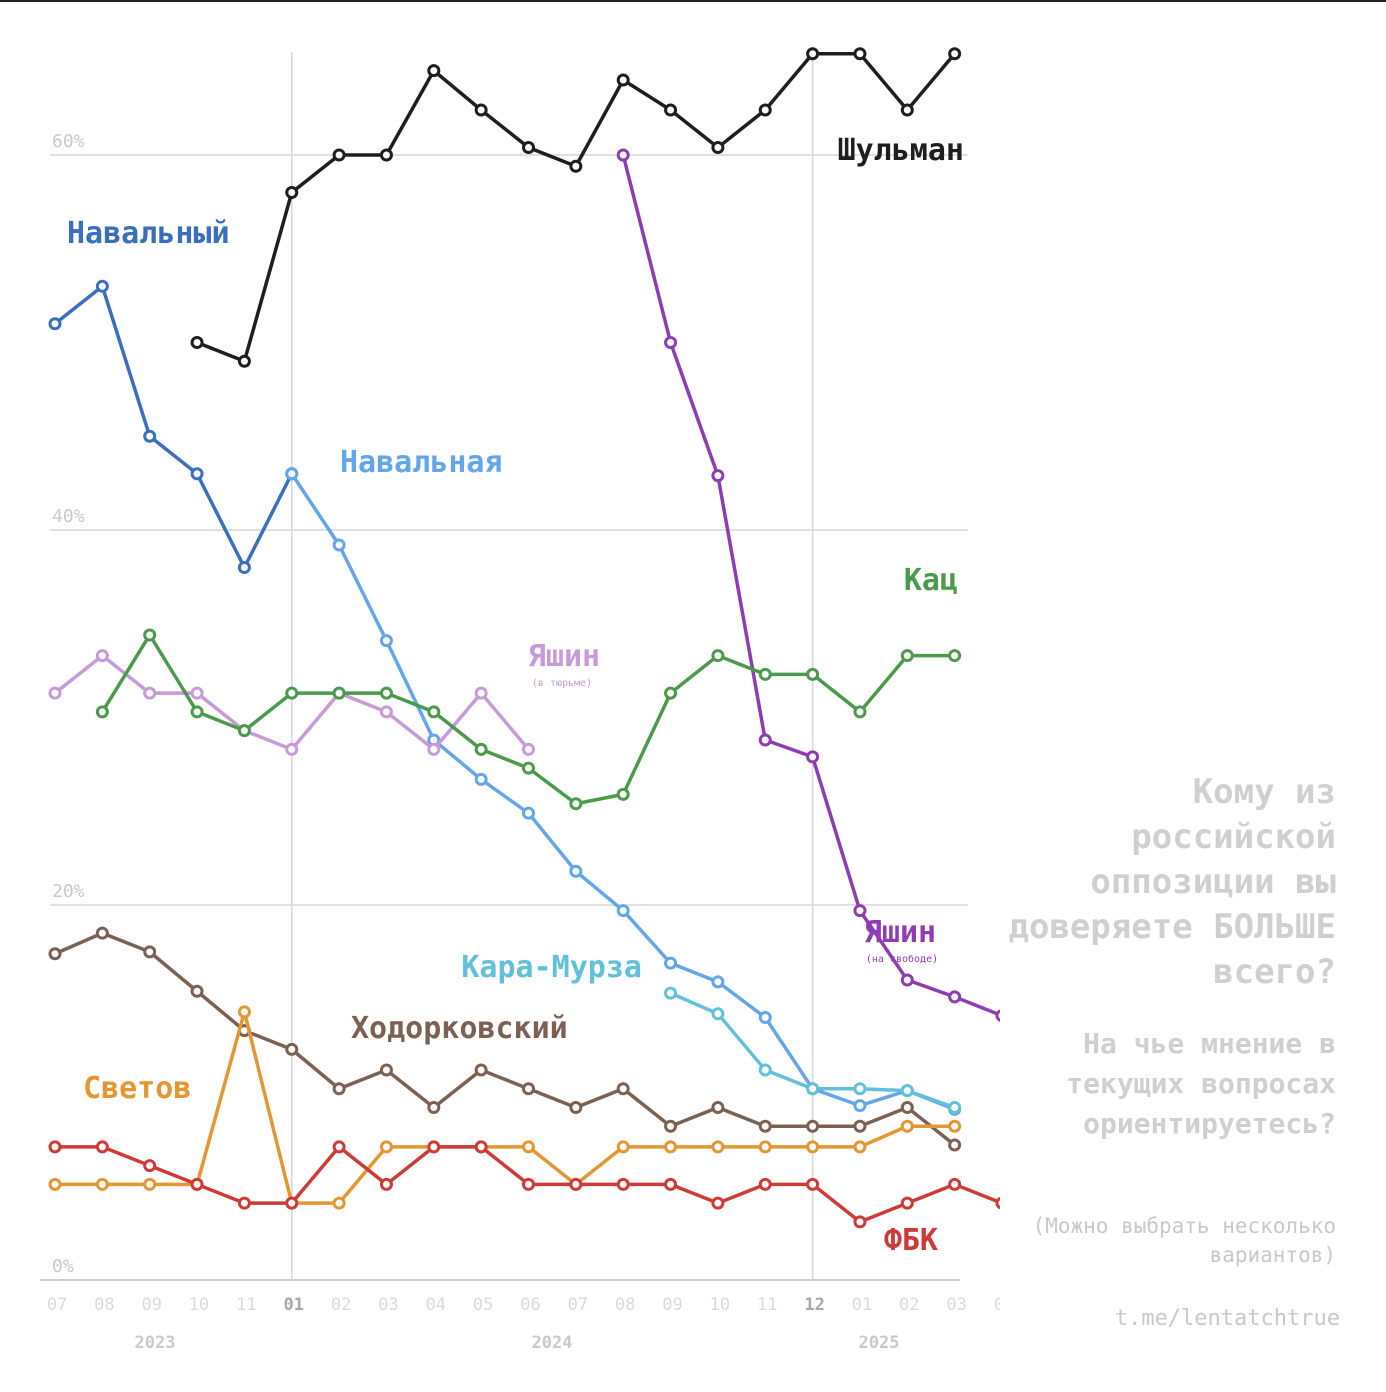 Image resolution: width=1386 pixels, height=1392 pixels. I want to click on series-label: ФБК, so click(911, 1240).